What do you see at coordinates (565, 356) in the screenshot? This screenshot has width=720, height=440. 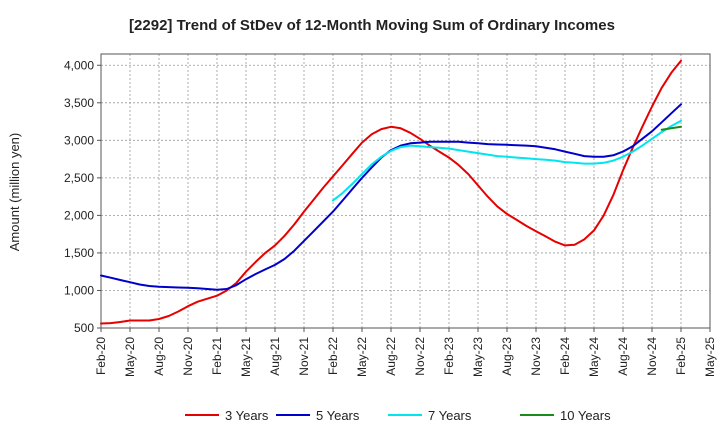 I see `x-tick-label: Feb-24` at bounding box center [565, 356].